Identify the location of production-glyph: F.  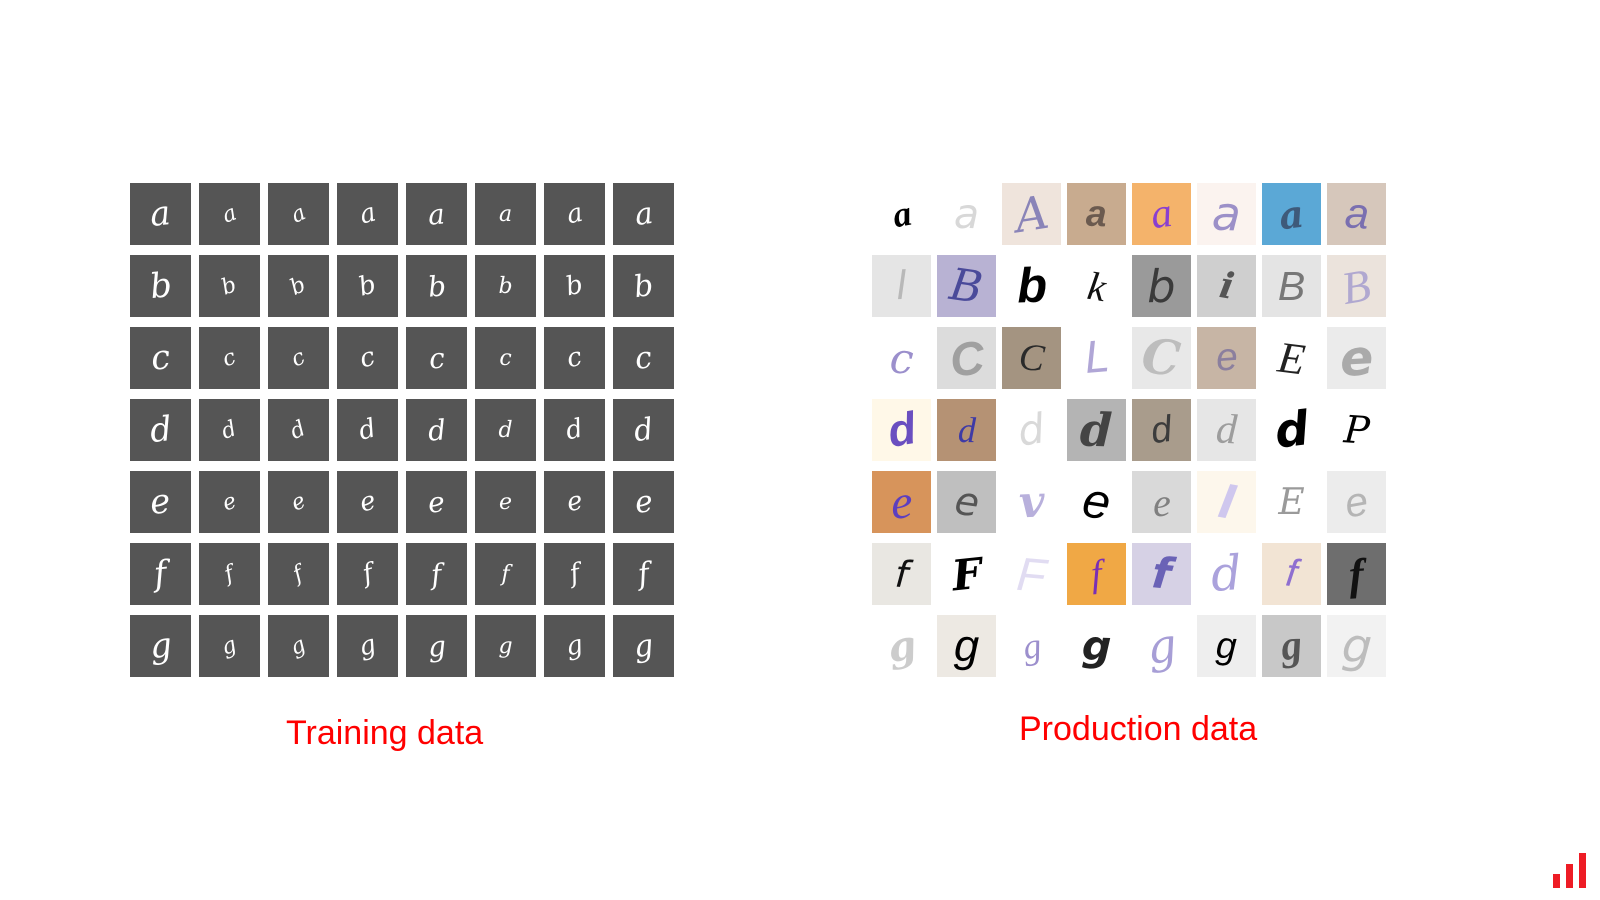
(1031, 574).